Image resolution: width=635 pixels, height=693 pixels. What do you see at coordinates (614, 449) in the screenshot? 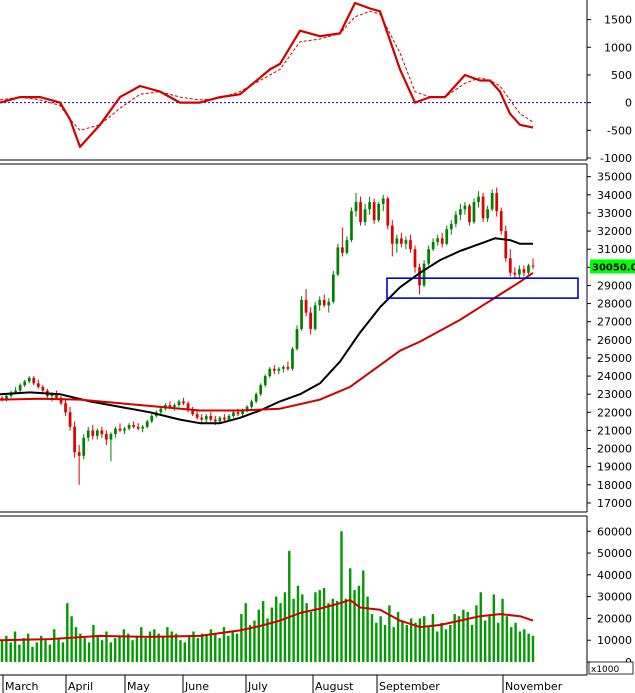
I see `price-tick-label: 20000` at bounding box center [614, 449].